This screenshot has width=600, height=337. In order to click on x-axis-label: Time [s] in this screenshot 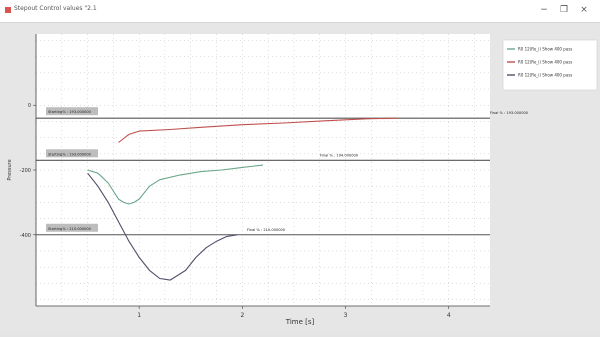, I will do `click(300, 322)`.